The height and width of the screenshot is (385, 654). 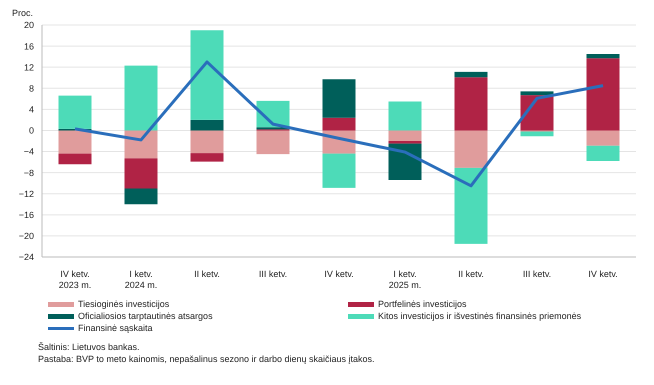 What do you see at coordinates (26, 193) in the screenshot?
I see `y-tick-label: −12` at bounding box center [26, 193].